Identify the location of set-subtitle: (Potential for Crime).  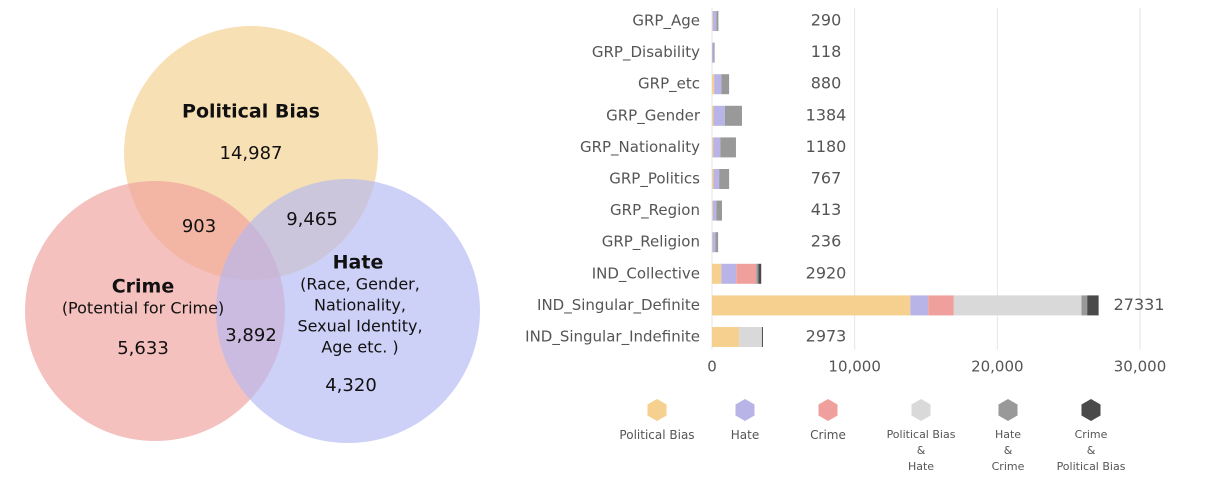
(143, 308).